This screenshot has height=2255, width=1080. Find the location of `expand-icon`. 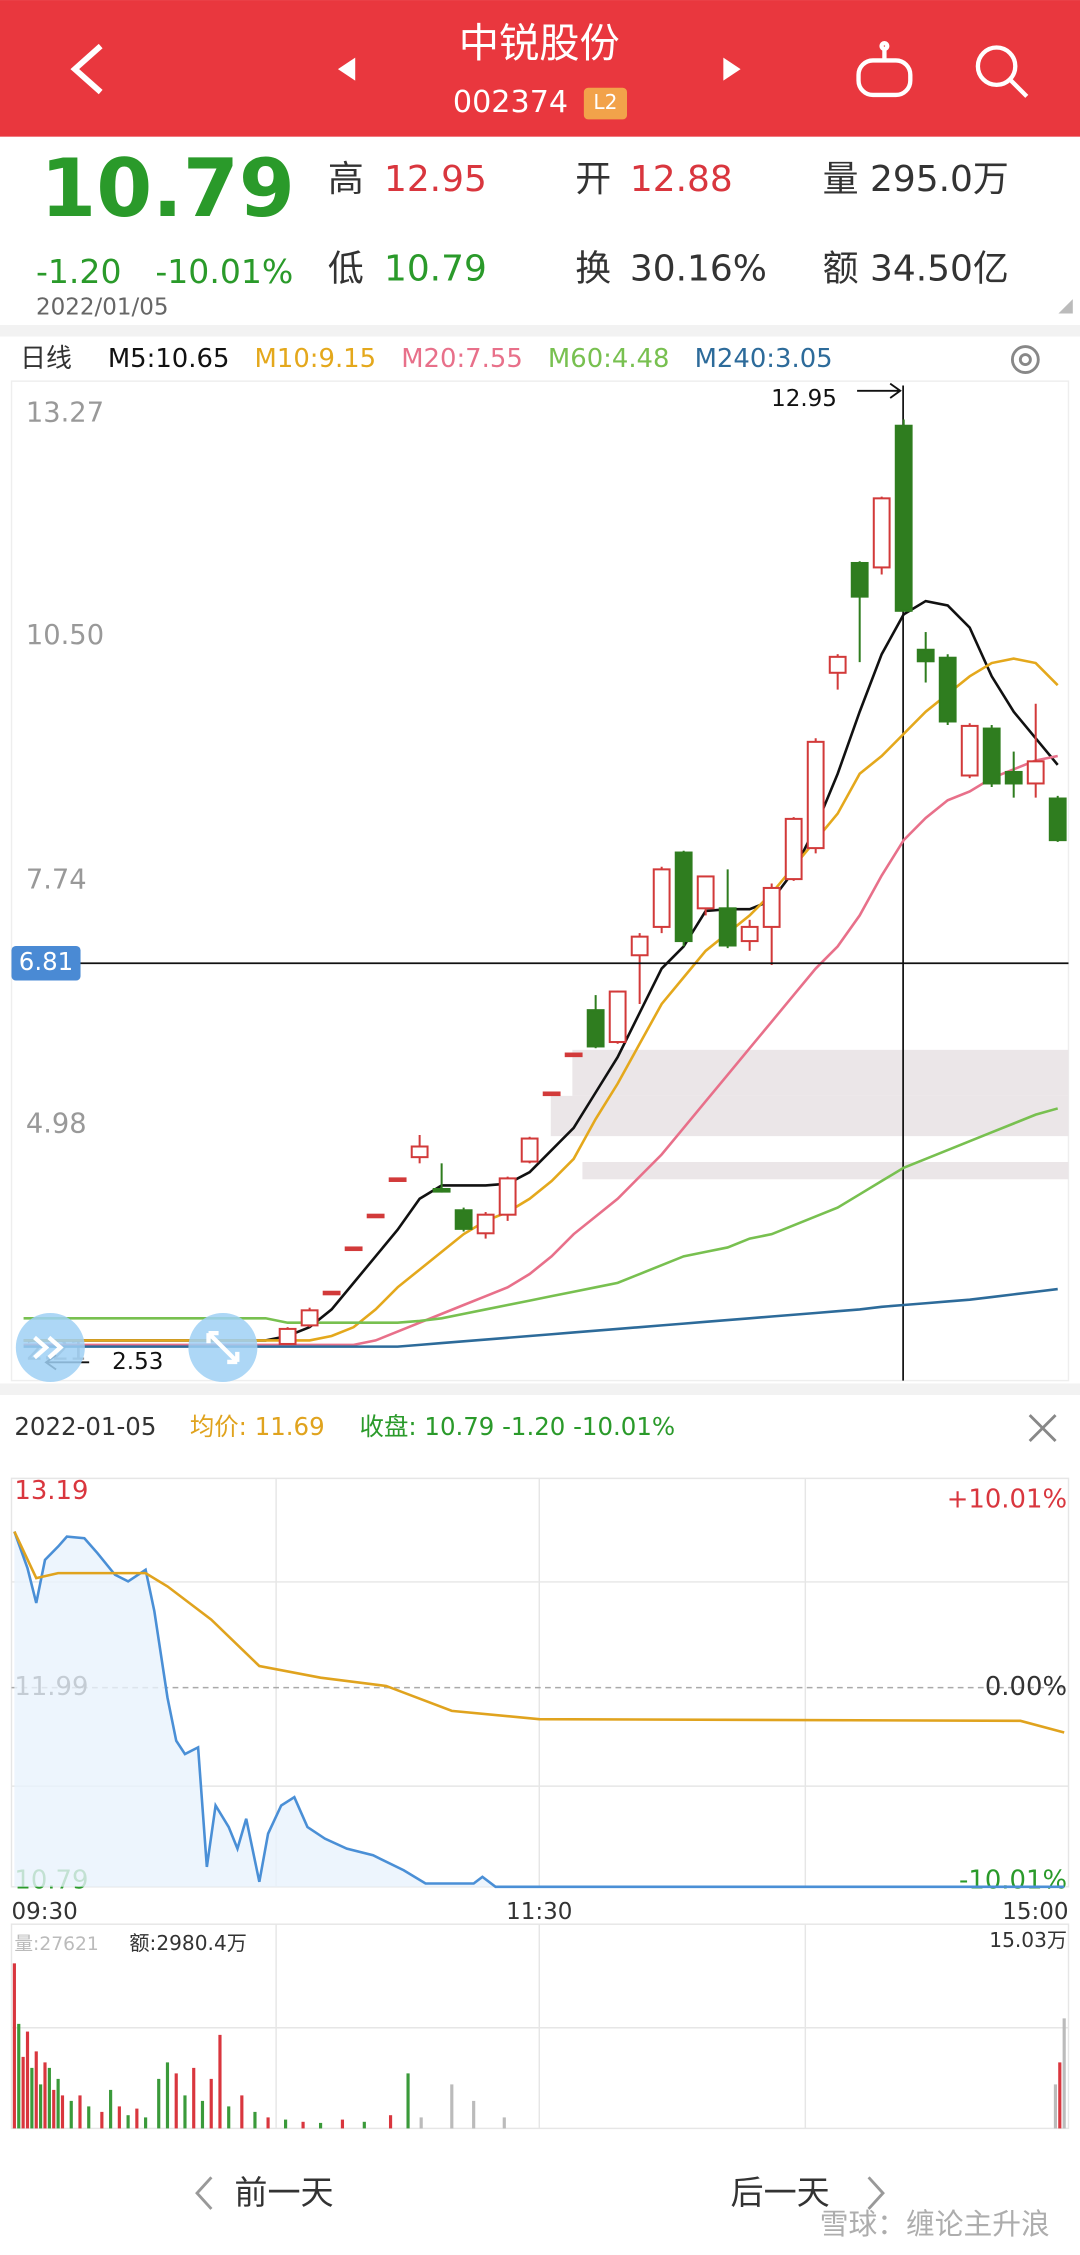

expand-icon is located at coordinates (223, 1347).